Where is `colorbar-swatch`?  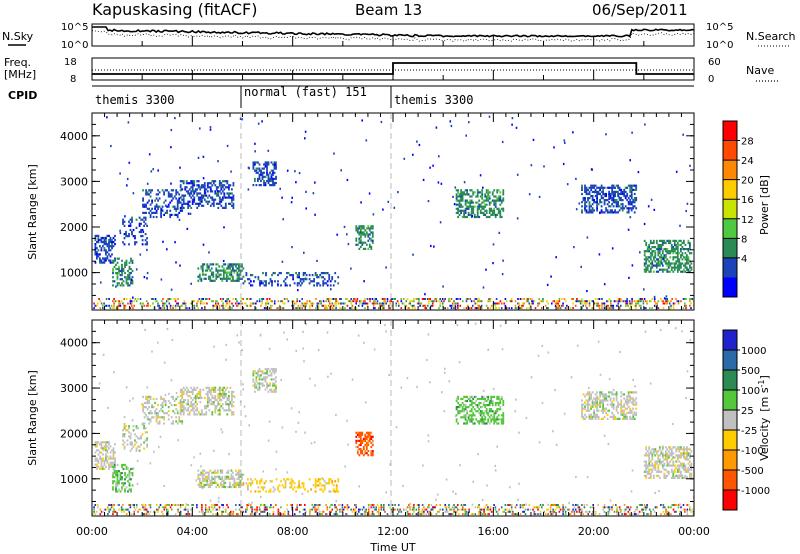 colorbar-swatch is located at coordinates (730, 189).